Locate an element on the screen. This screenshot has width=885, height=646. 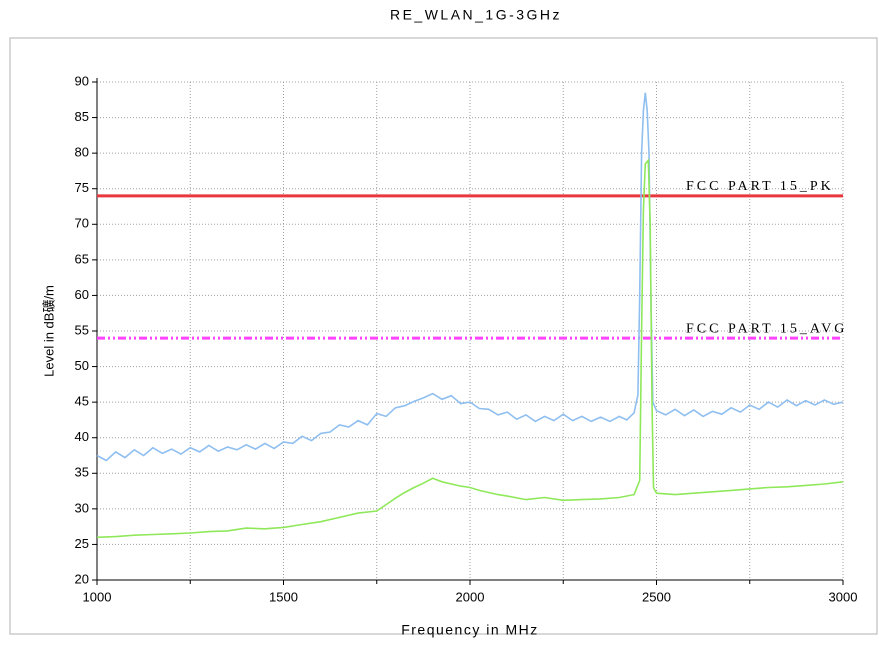
y-axis-label: Level in dB礦/m is located at coordinates (48, 331).